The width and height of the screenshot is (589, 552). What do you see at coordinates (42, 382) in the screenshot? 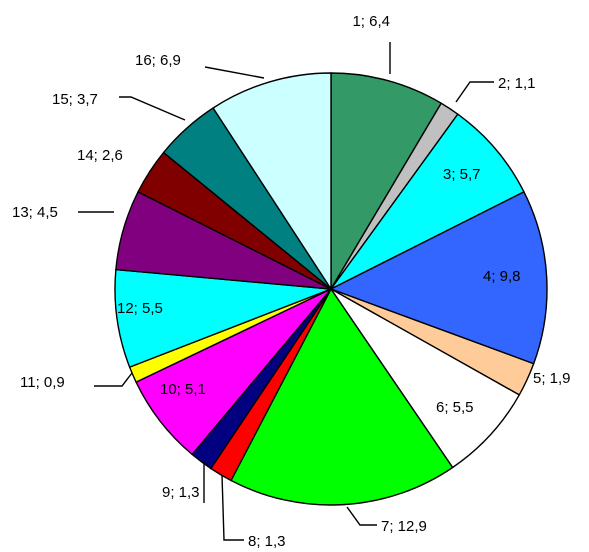
I see `data-label-11: 11; 0,9` at bounding box center [42, 382].